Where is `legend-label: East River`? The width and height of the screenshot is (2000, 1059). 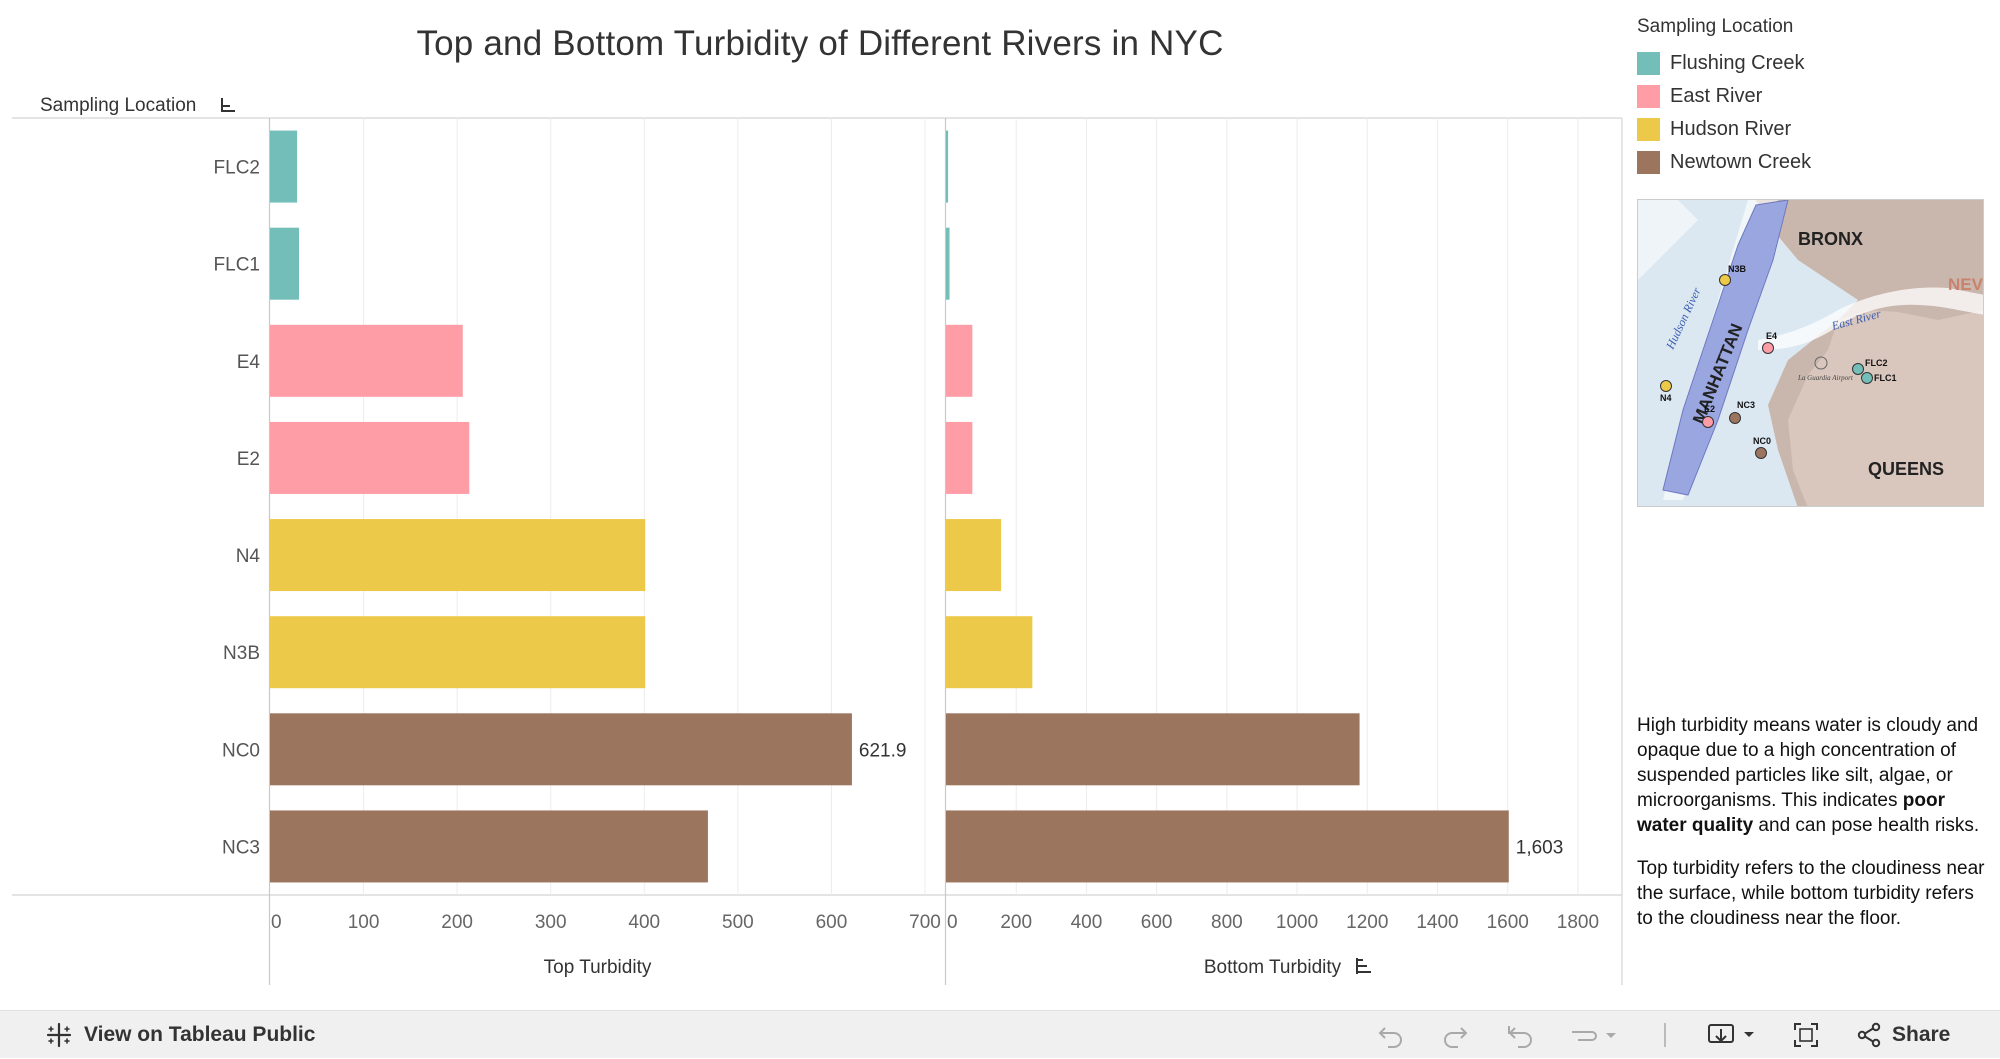
legend-label: East River is located at coordinates (1716, 96).